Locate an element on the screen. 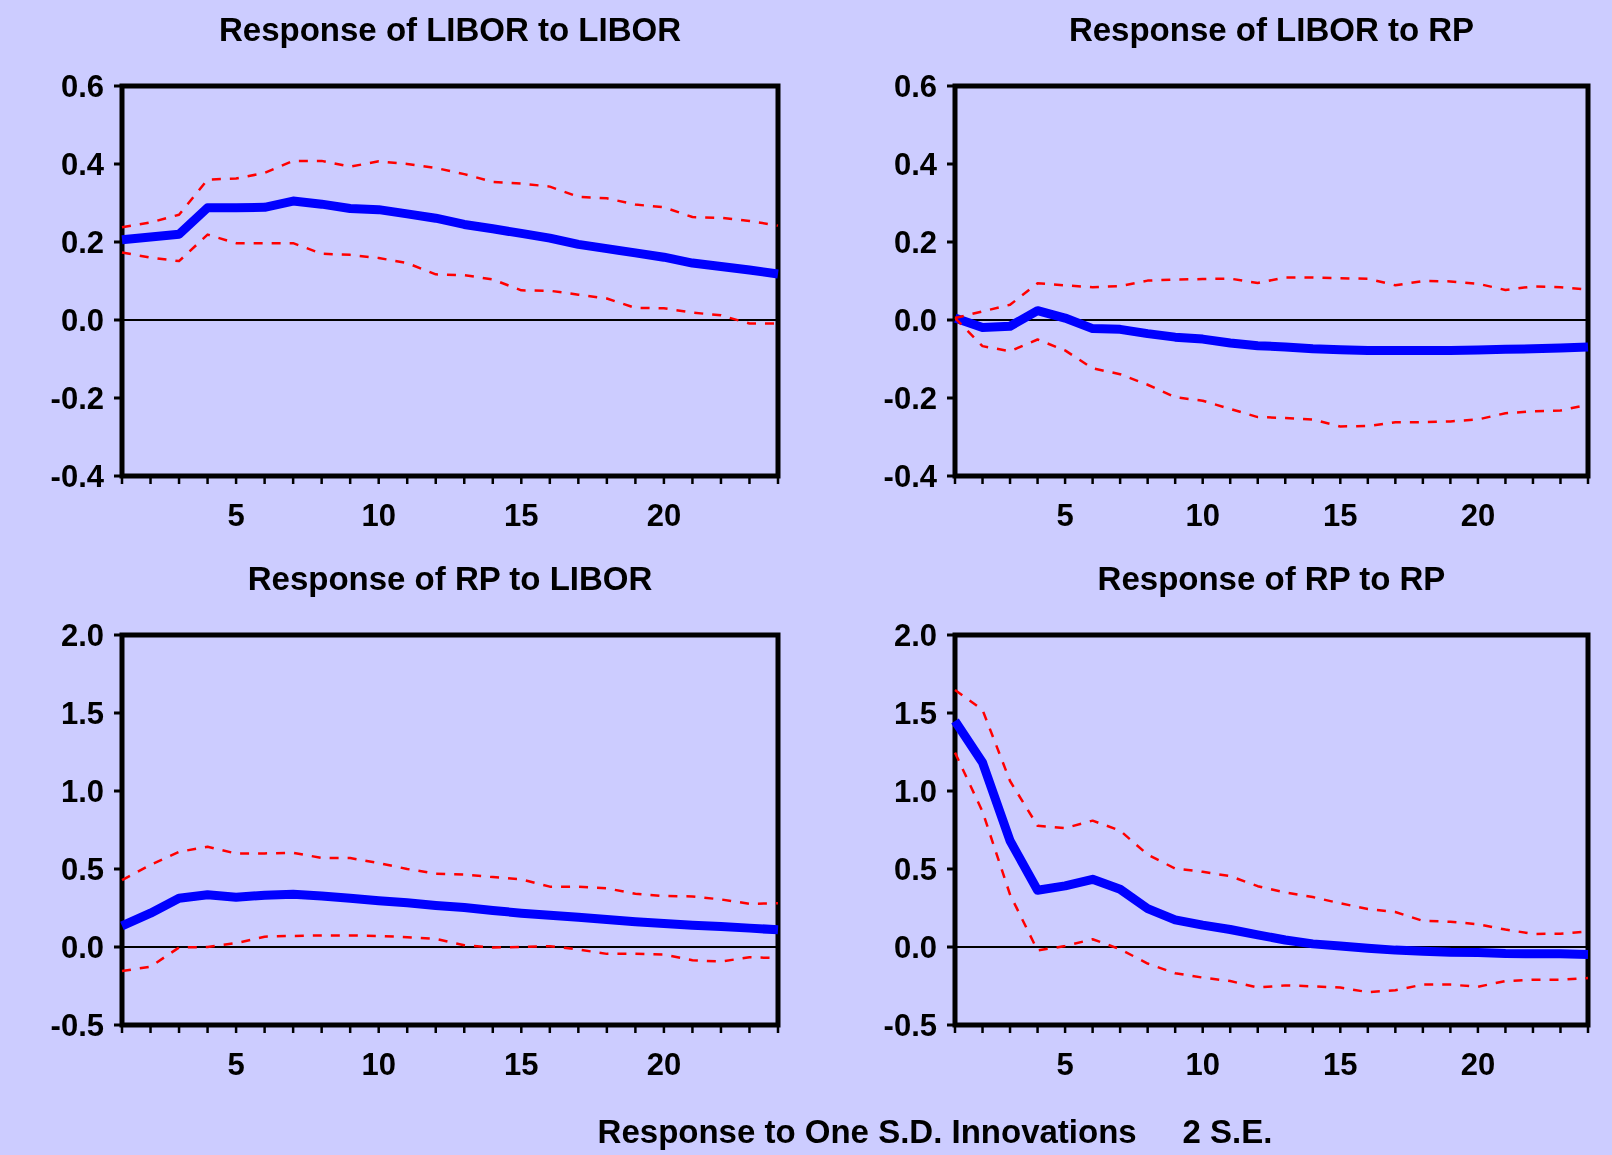 This screenshot has width=1612, height=1155. text: Response to One S.D. Innovations 2 S.E. is located at coordinates (935, 1131).